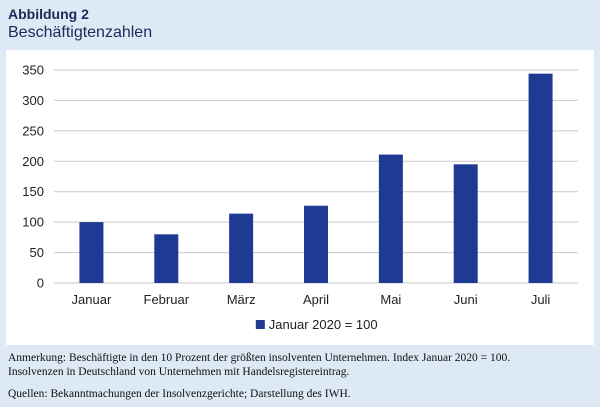  What do you see at coordinates (33, 191) in the screenshot?
I see `y-tick-label: 150` at bounding box center [33, 191].